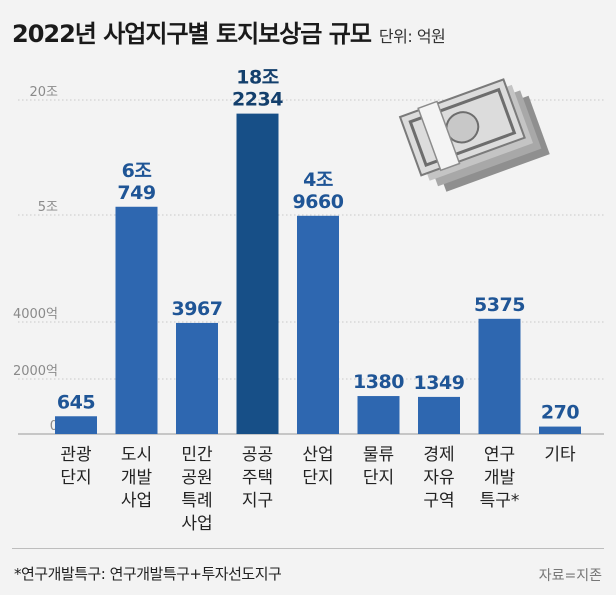 The width and height of the screenshot is (616, 595). Describe the element at coordinates (257, 501) in the screenshot. I see `category-label: 지구` at that location.